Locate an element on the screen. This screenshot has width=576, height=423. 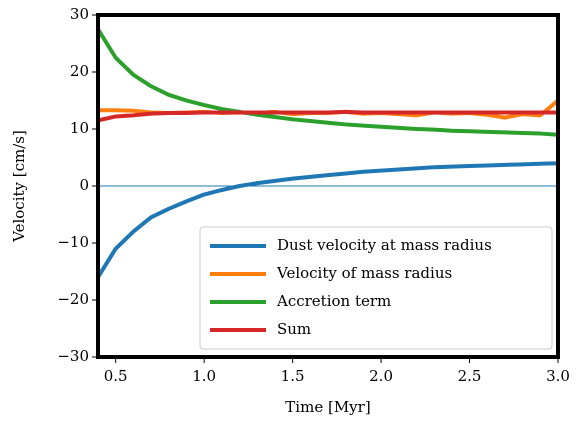
y-tick-label: −10 is located at coordinates (73, 242).